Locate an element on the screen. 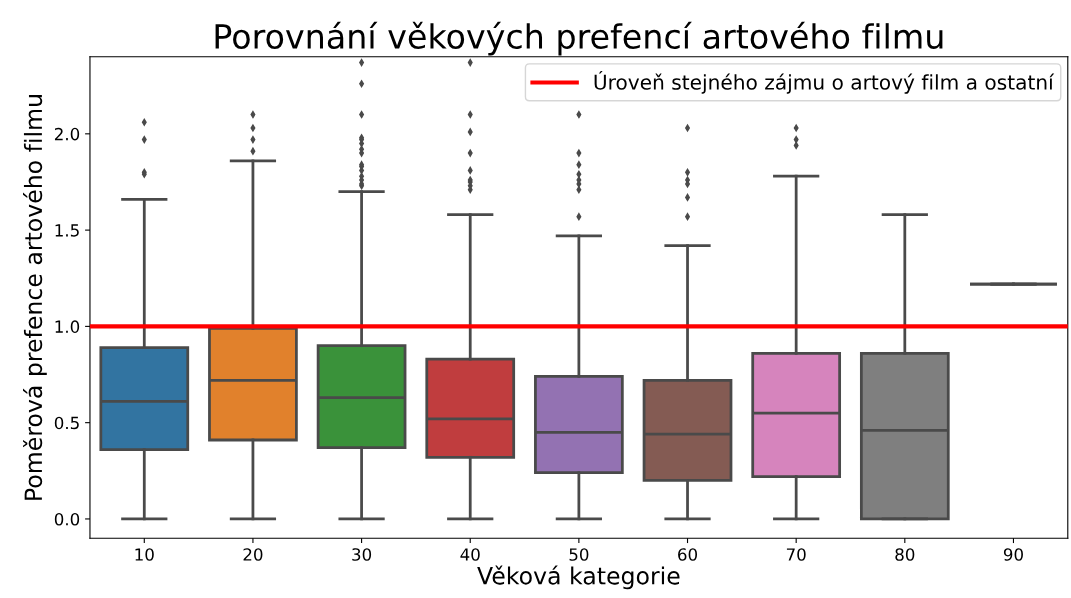 The width and height of the screenshot is (1071, 598). chart-title: Porovnání věkových prefencí artového filmu is located at coordinates (579, 38).